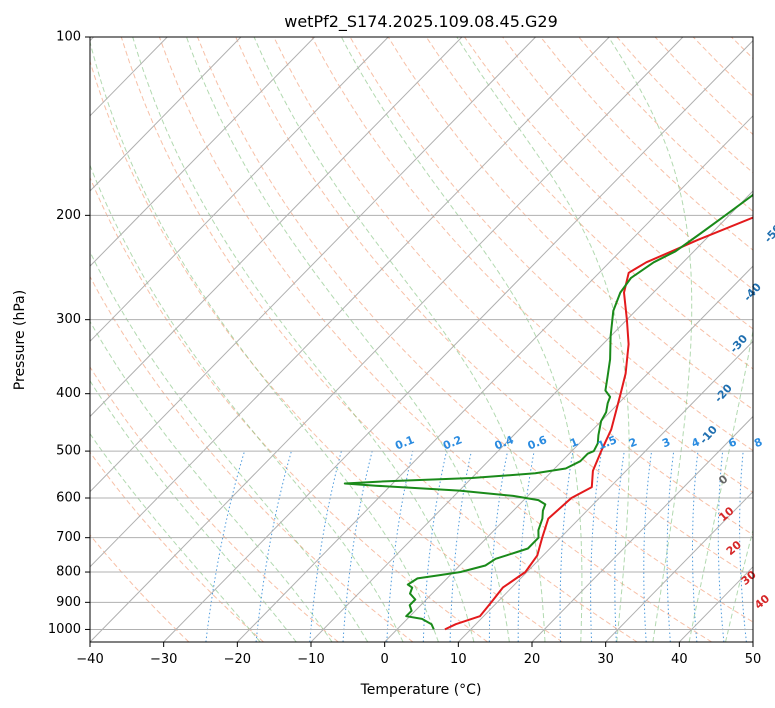  Describe the element at coordinates (68, 393) in the screenshot. I see `y-tick-label: 400` at that location.